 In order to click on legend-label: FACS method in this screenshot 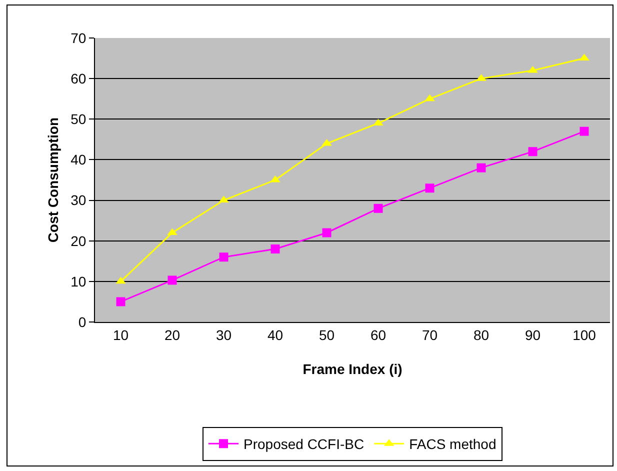, I will do `click(452, 444)`.